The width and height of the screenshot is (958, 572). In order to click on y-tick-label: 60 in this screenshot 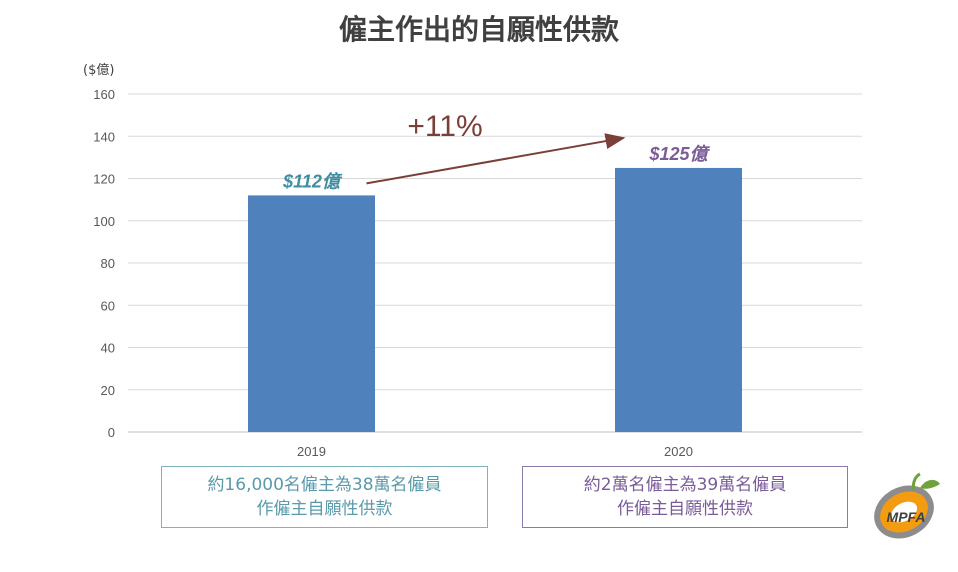, I will do `click(108, 305)`.